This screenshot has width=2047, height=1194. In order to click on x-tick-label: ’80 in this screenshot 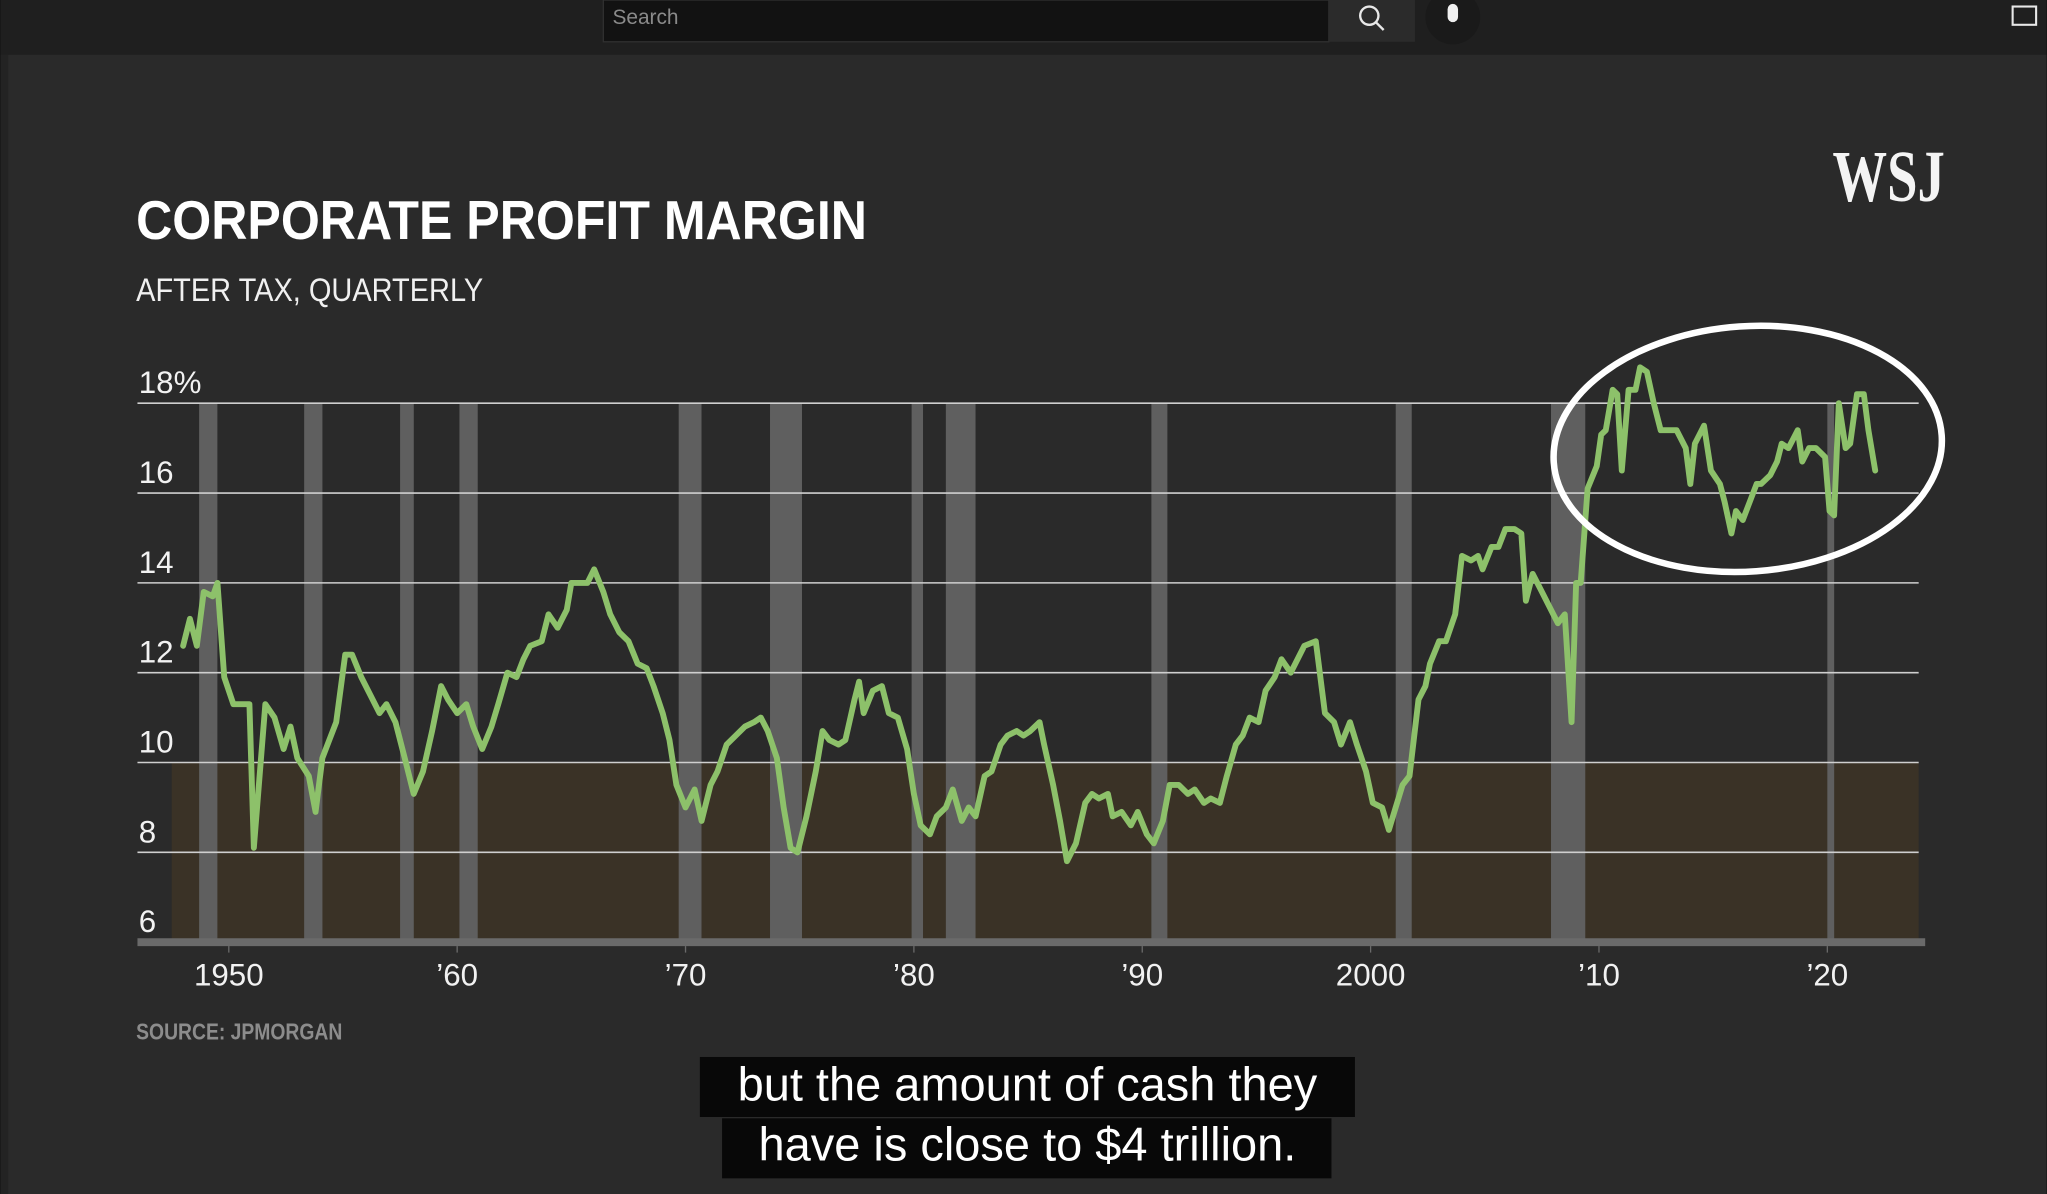, I will do `click(914, 975)`.